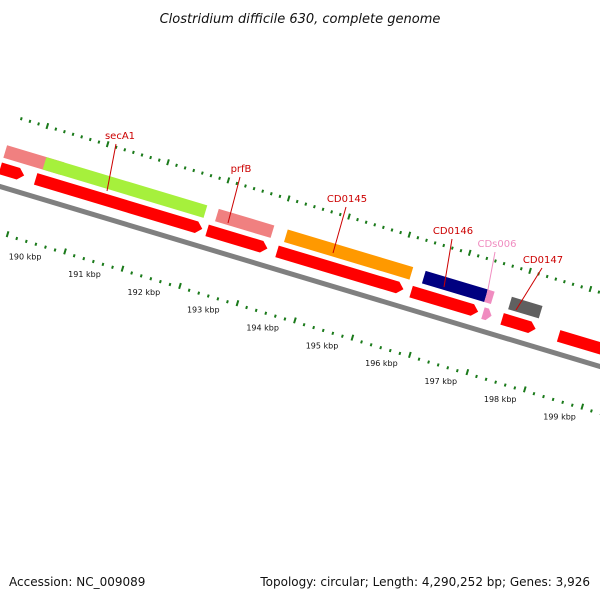  What do you see at coordinates (500, 399) in the screenshot?
I see `scale-label: 198 kbp` at bounding box center [500, 399].